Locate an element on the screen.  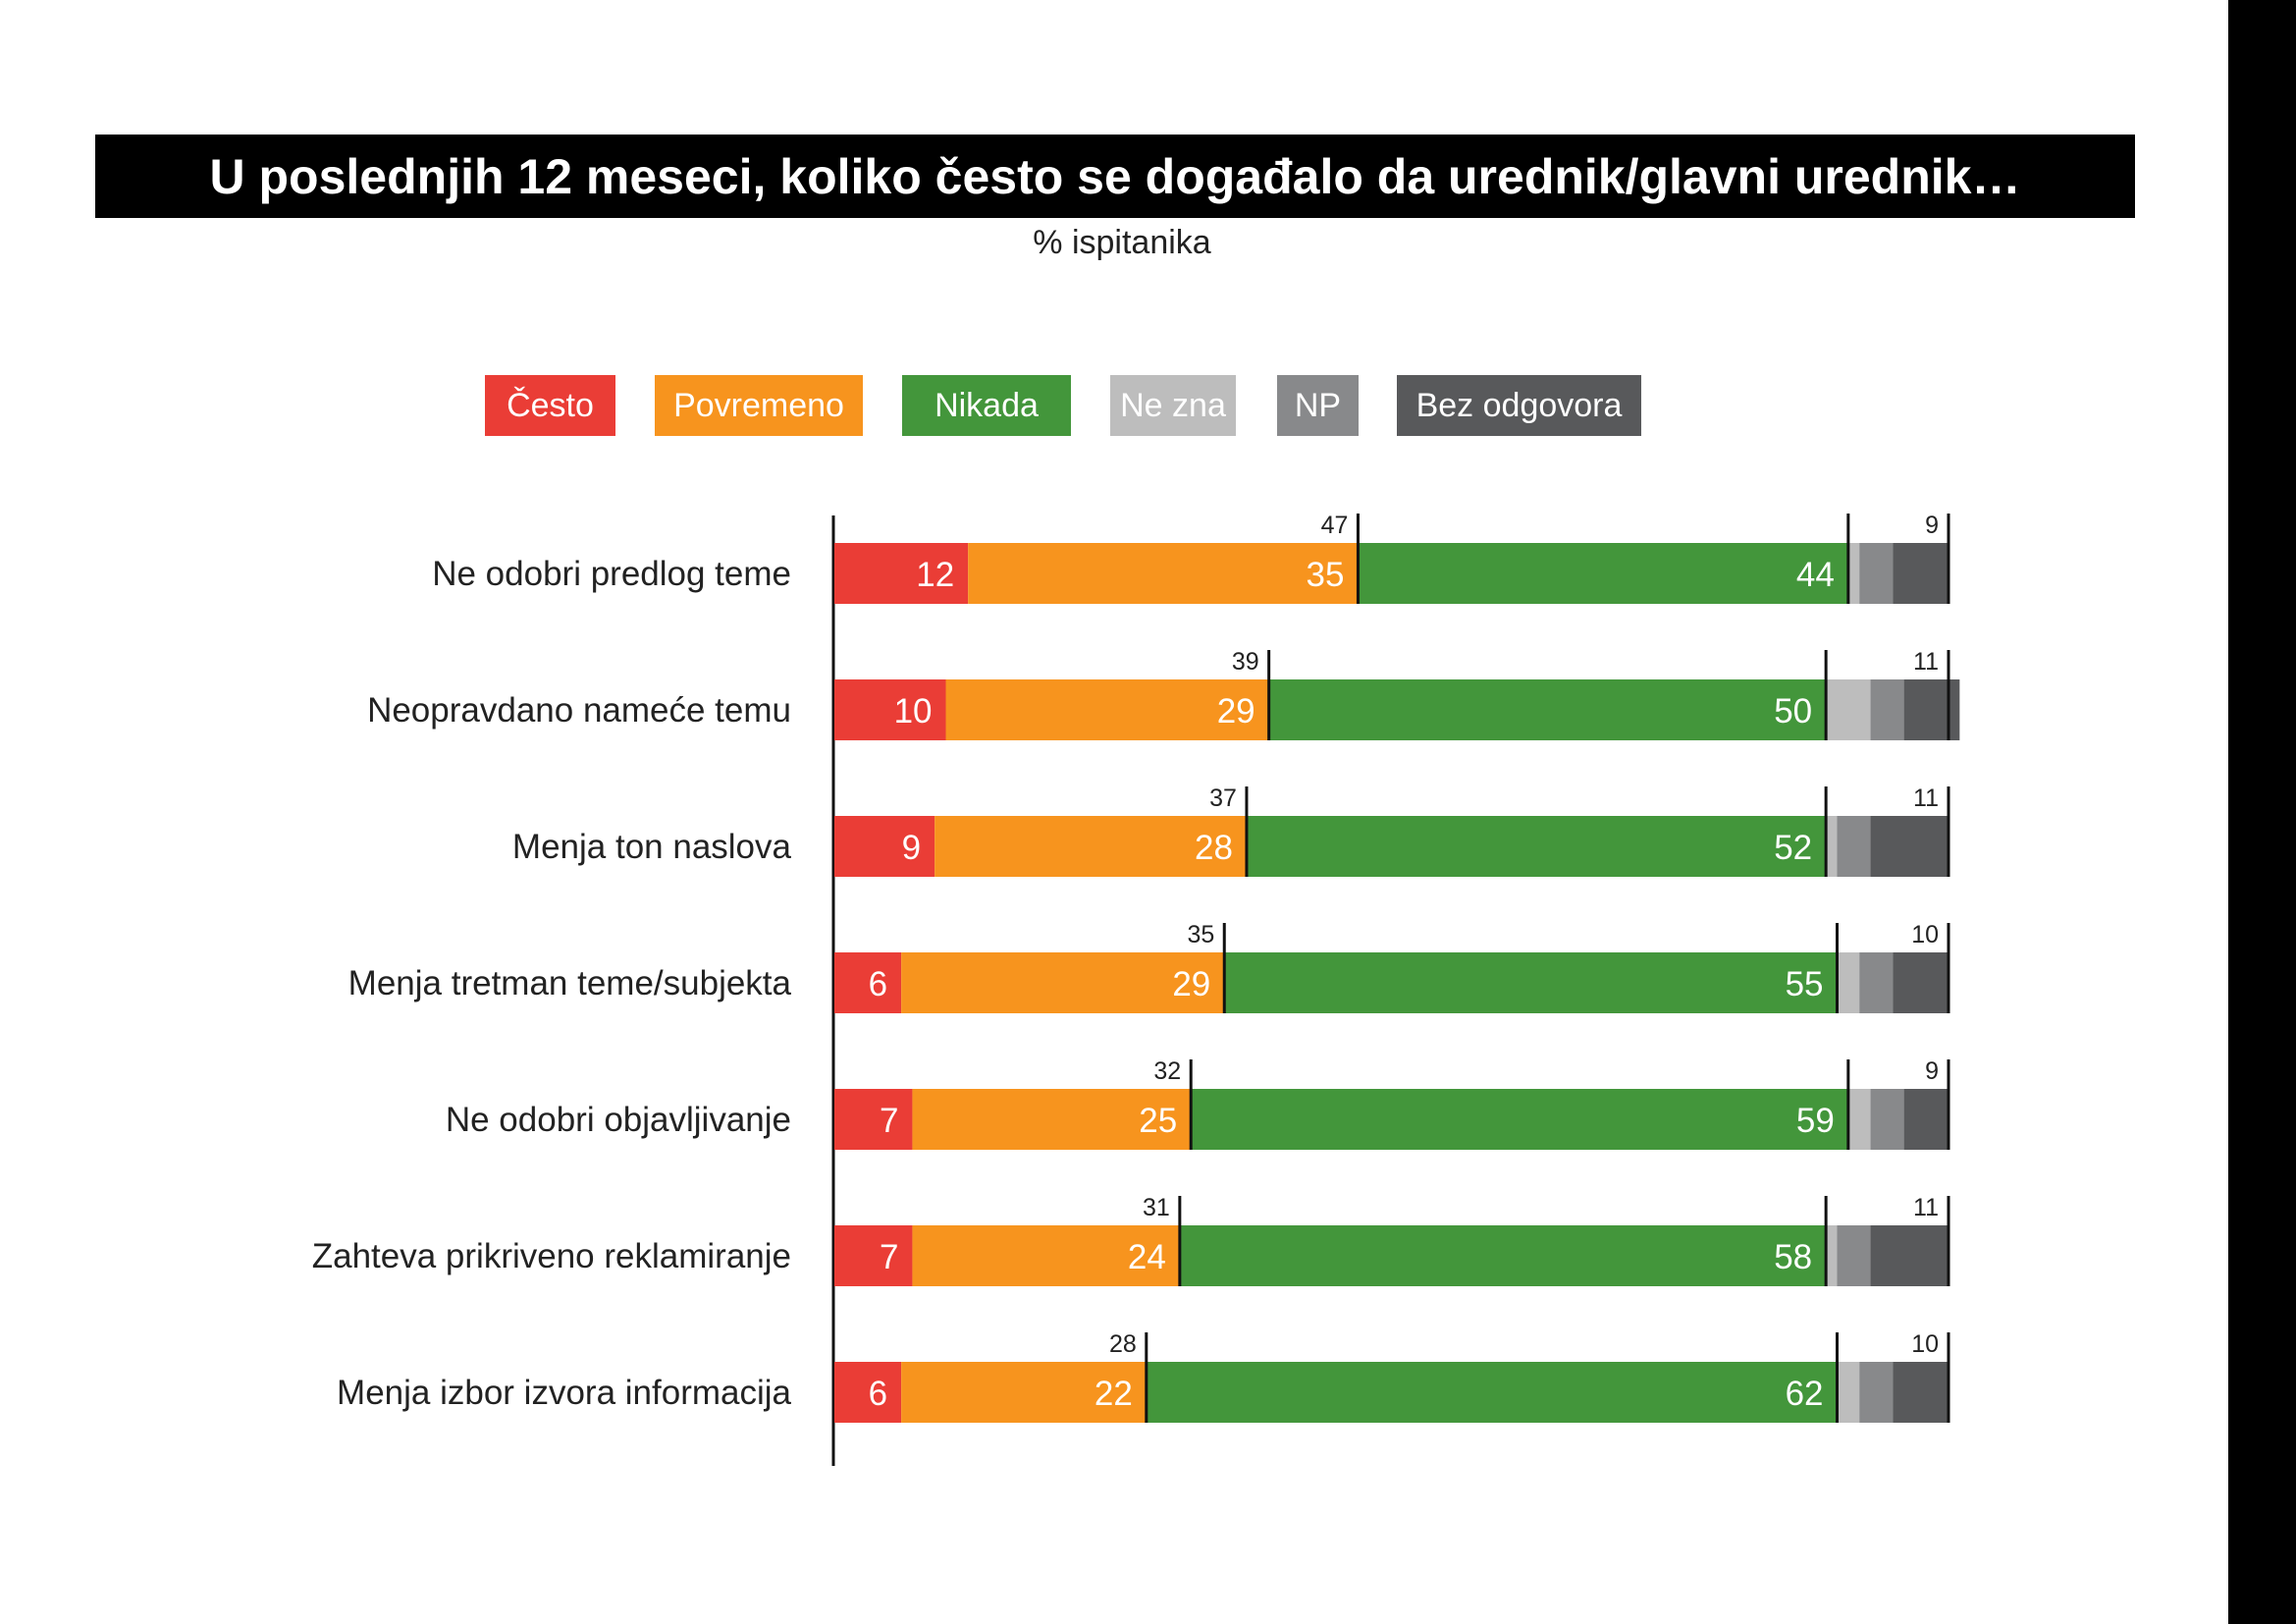
total-left-label: 47 is located at coordinates (1335, 525).